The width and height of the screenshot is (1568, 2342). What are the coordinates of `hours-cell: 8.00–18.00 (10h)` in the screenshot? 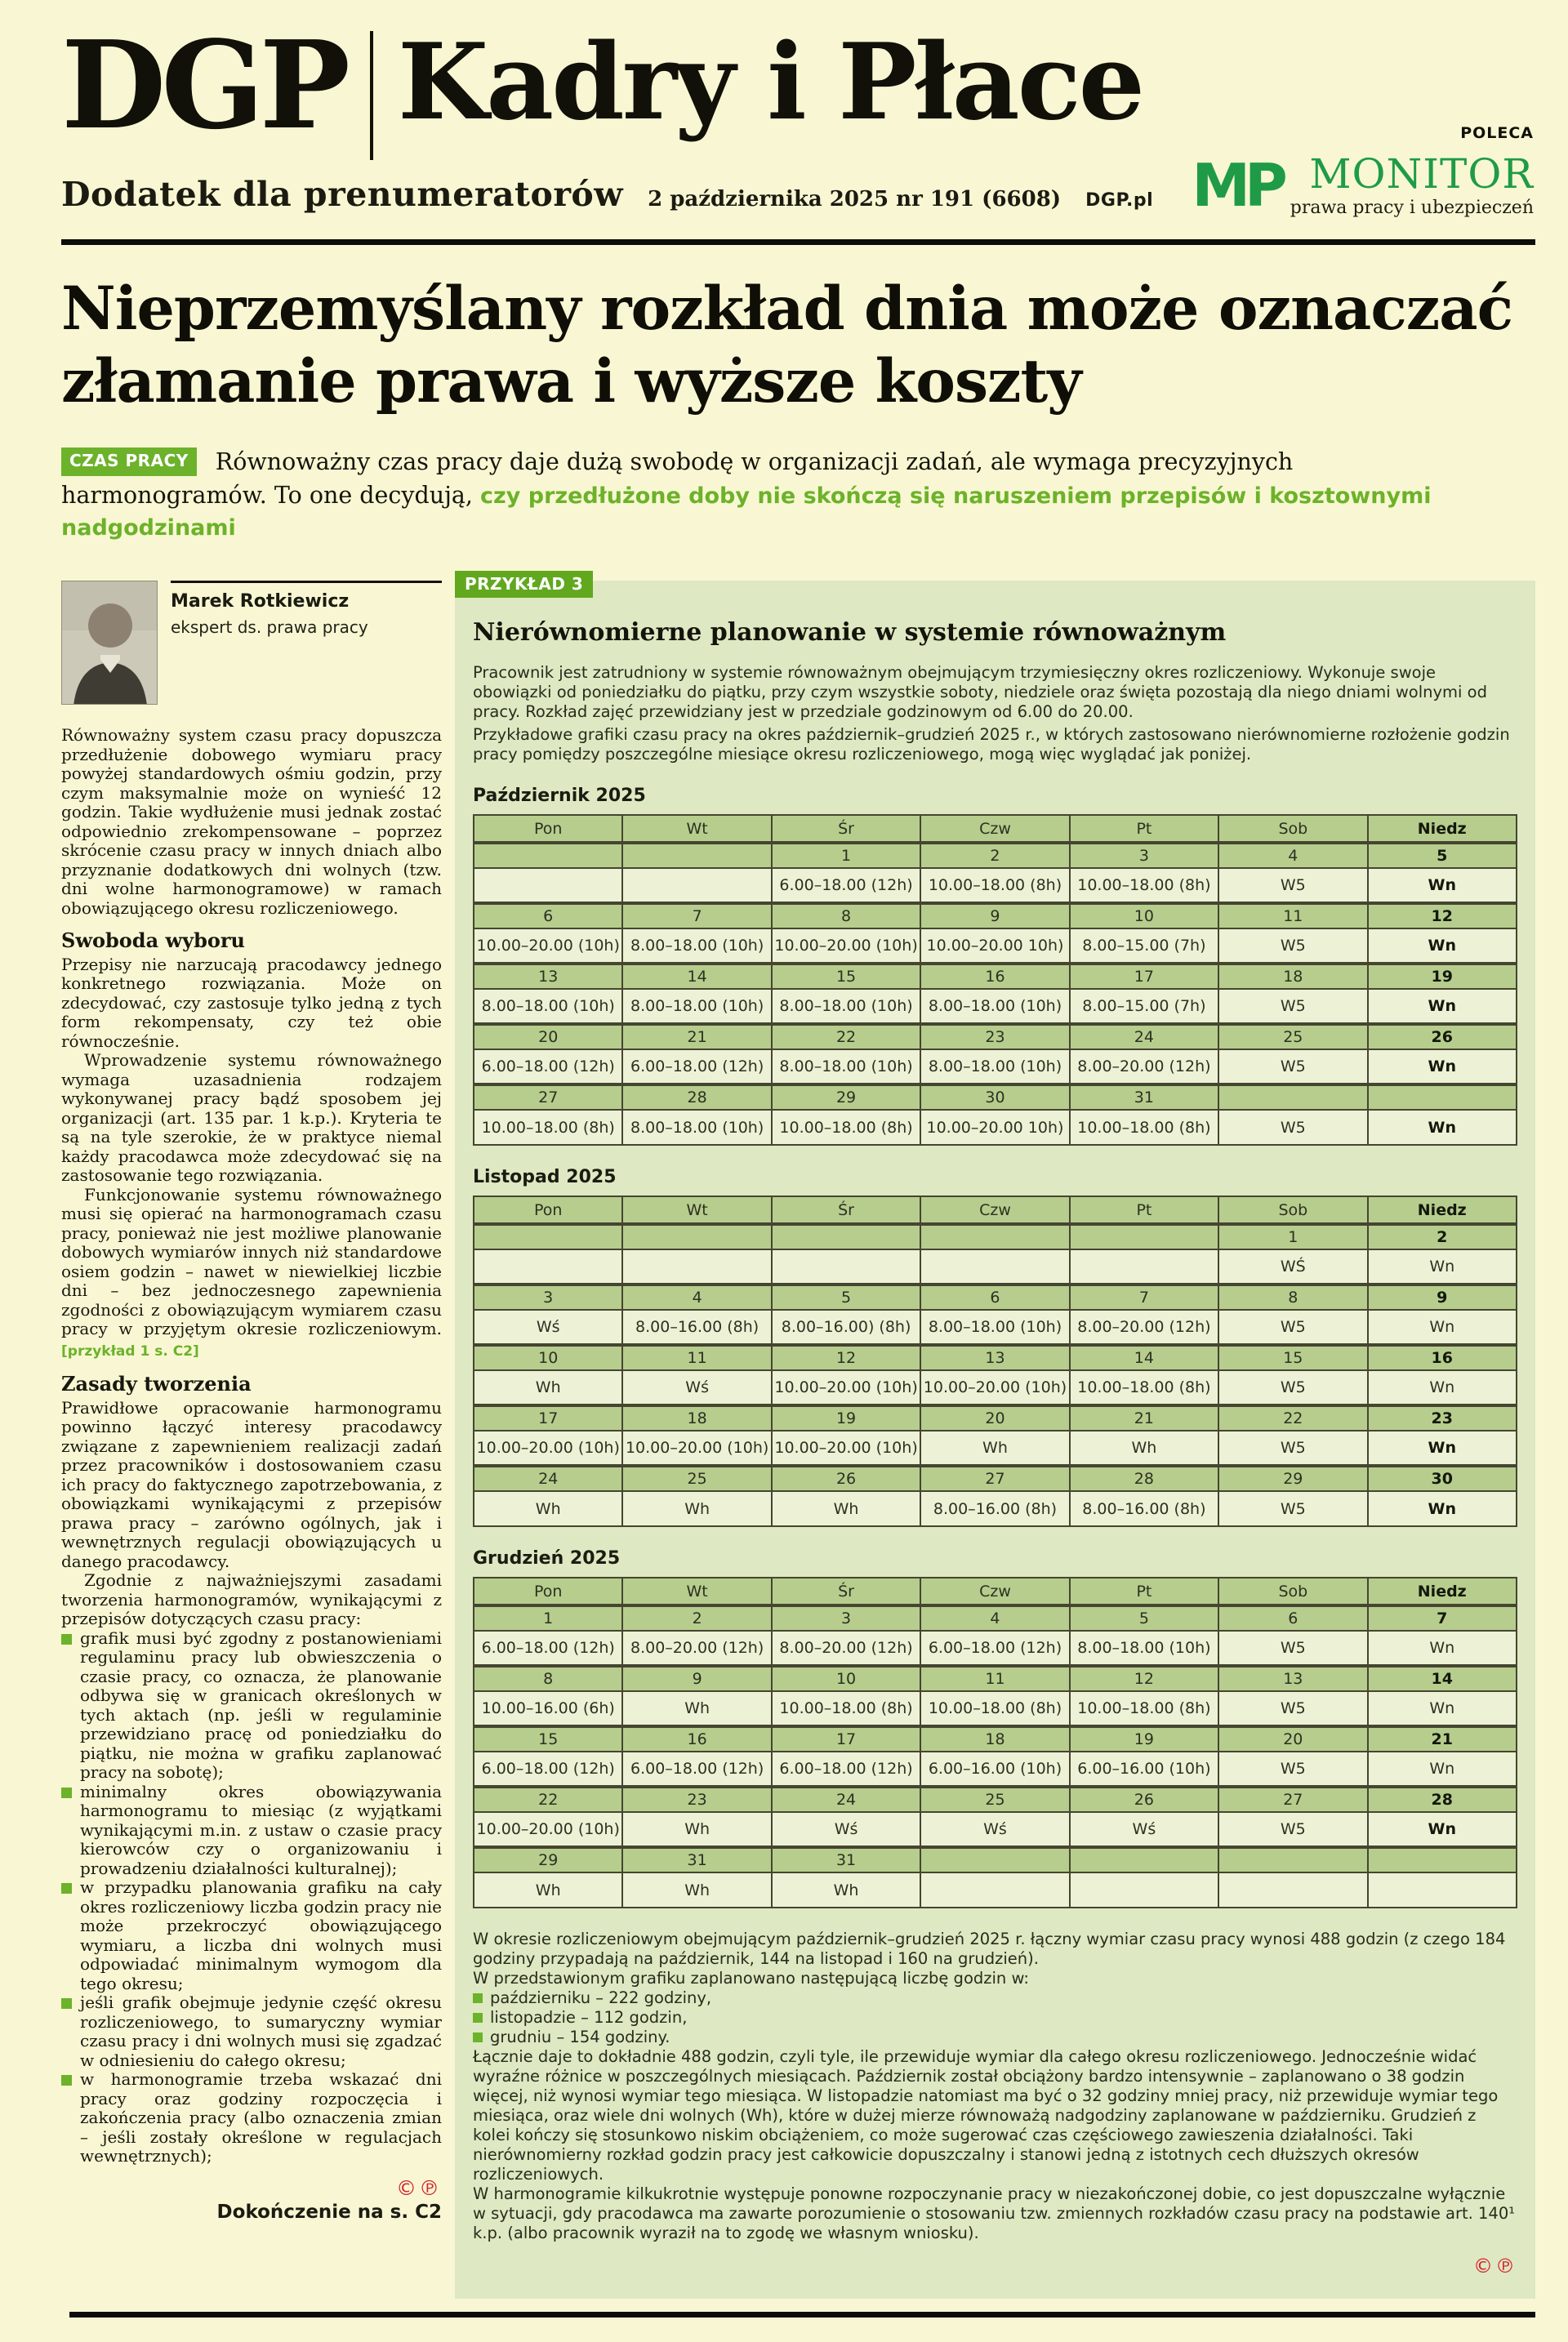 It's located at (846, 1067).